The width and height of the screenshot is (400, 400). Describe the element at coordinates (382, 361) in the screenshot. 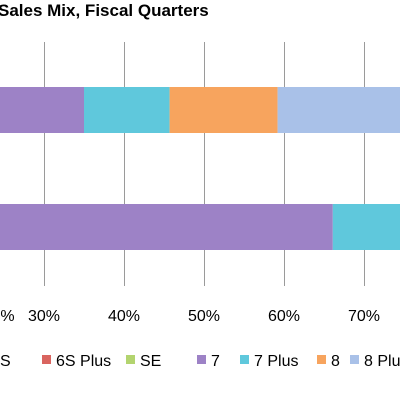

I see `legend-label: 8 Plus` at that location.